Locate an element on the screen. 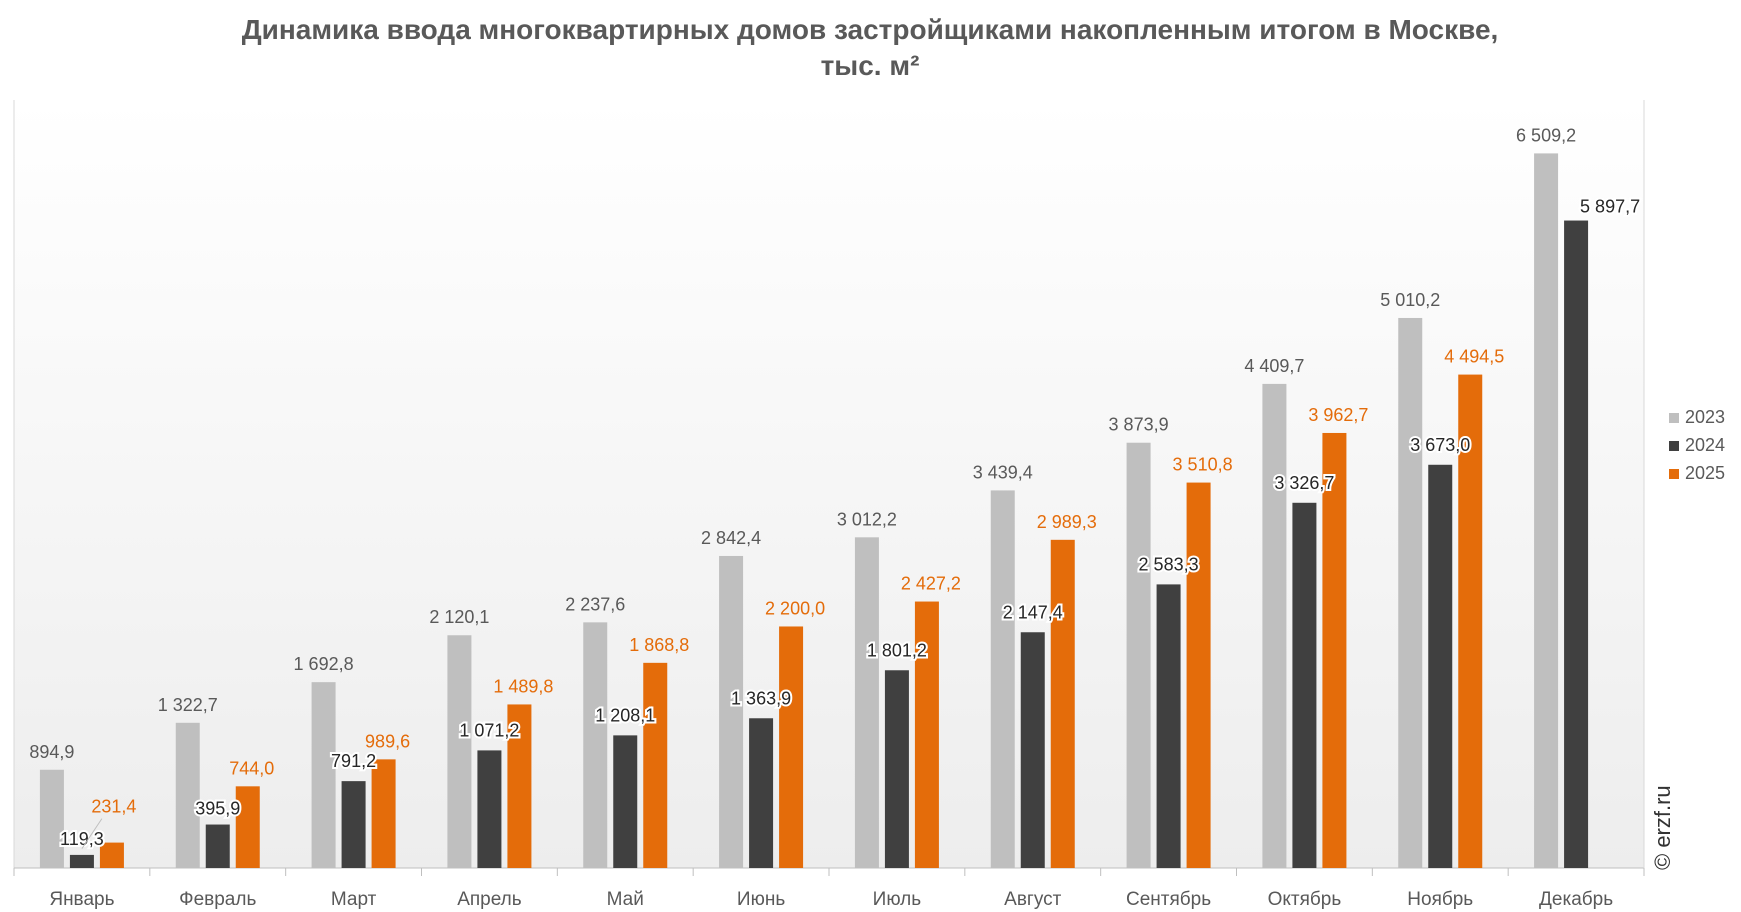  data-label-2024: 1 071,2 is located at coordinates (489, 730).